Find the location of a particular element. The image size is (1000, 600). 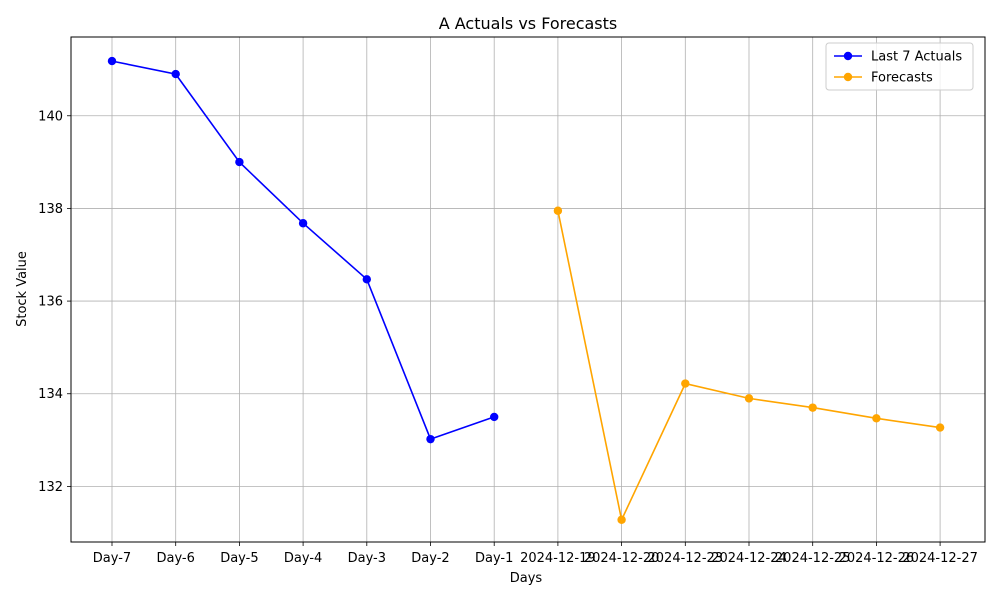

x-tick-label: 2024-12-27 is located at coordinates (940, 558).